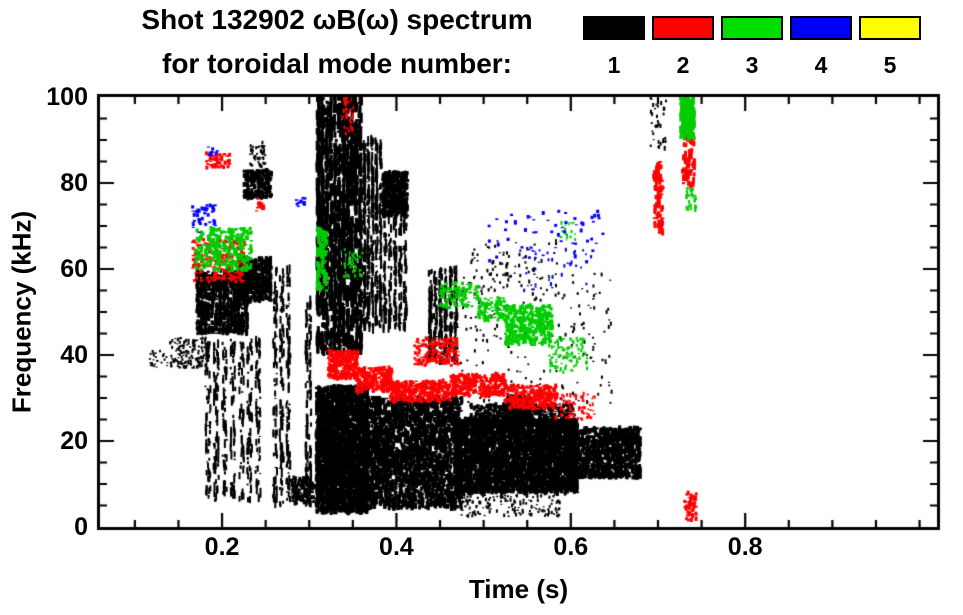 This screenshot has width=963, height=615. I want to click on legend-label-4: 4, so click(821, 65).